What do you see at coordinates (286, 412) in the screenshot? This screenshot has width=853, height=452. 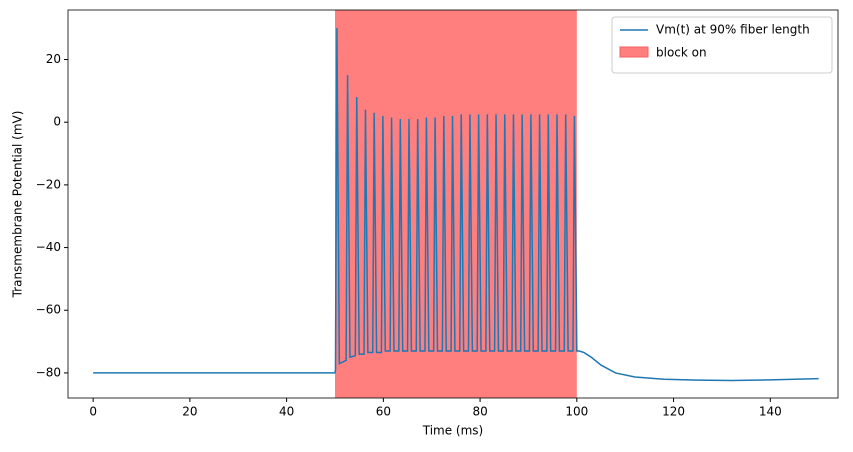 I see `x-tick-label: 40` at bounding box center [286, 412].